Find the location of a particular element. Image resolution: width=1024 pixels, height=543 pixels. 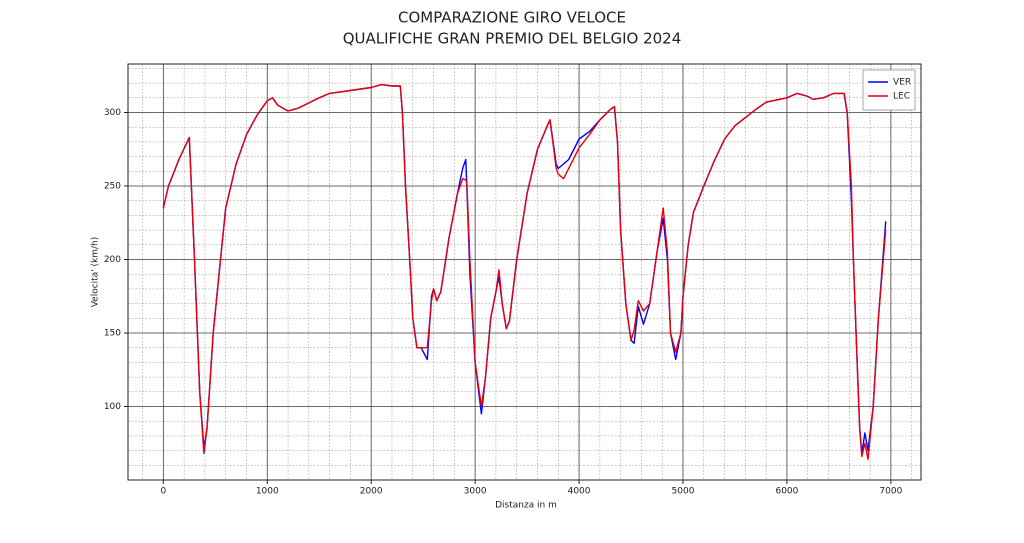

legend-box is located at coordinates (889, 90).